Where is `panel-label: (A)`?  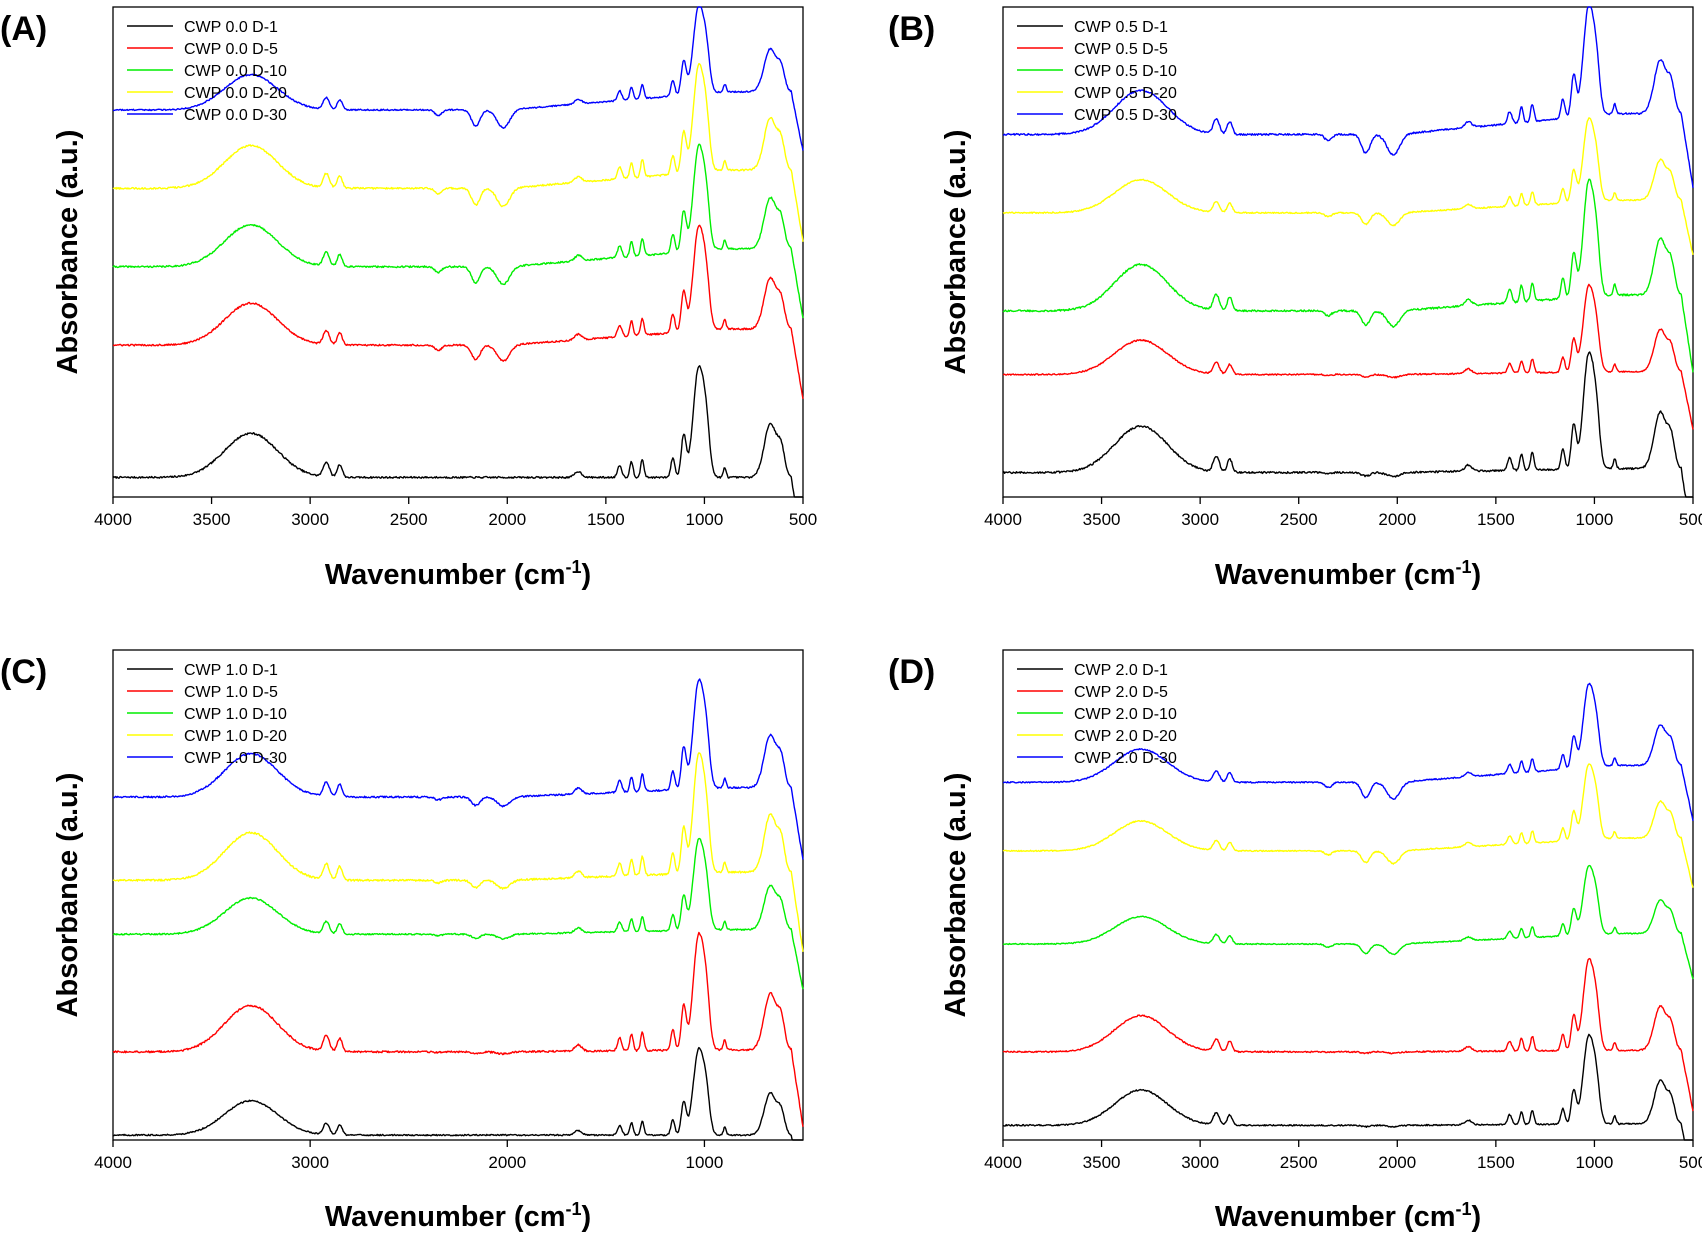 panel-label: (A) is located at coordinates (23, 29).